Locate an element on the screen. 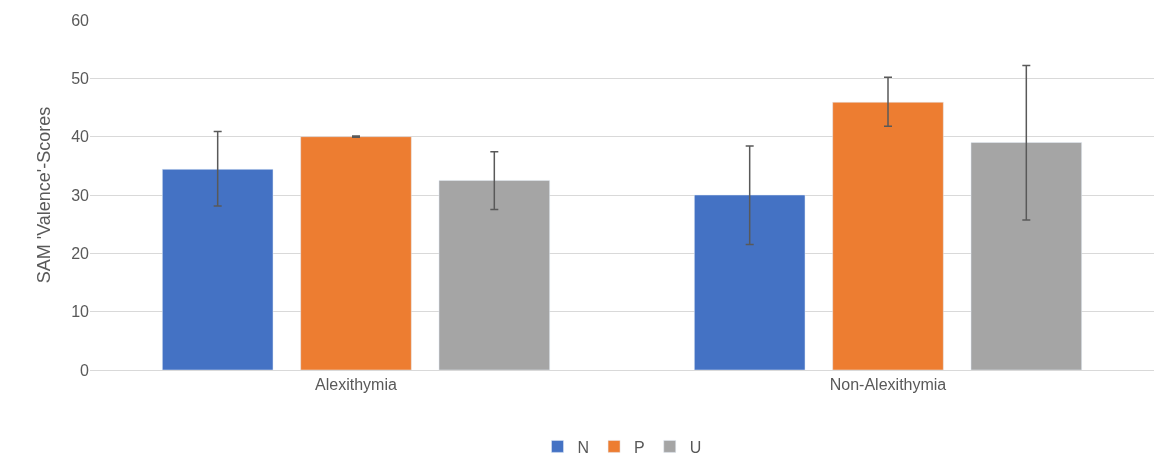  y-tick-label: 0 is located at coordinates (85, 370).